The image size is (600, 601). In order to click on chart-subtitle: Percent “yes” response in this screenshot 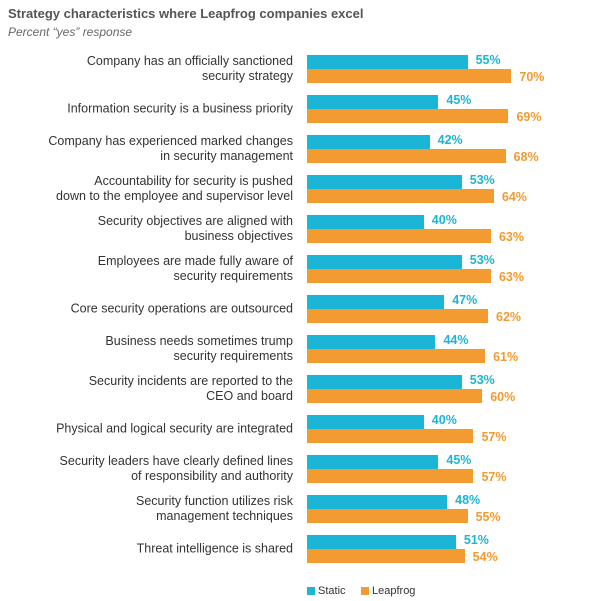, I will do `click(70, 32)`.